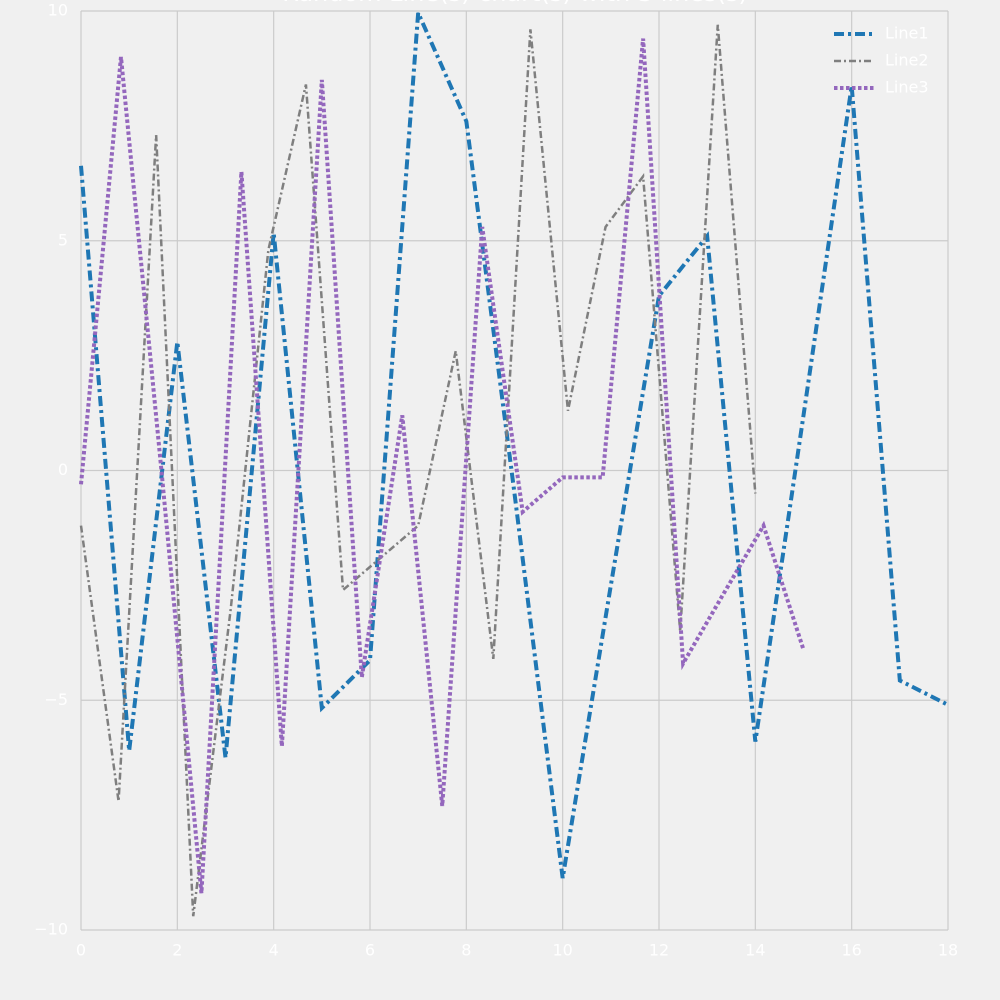 This screenshot has height=1000, width=1000. I want to click on y-tick-label: 5, so click(63, 239).